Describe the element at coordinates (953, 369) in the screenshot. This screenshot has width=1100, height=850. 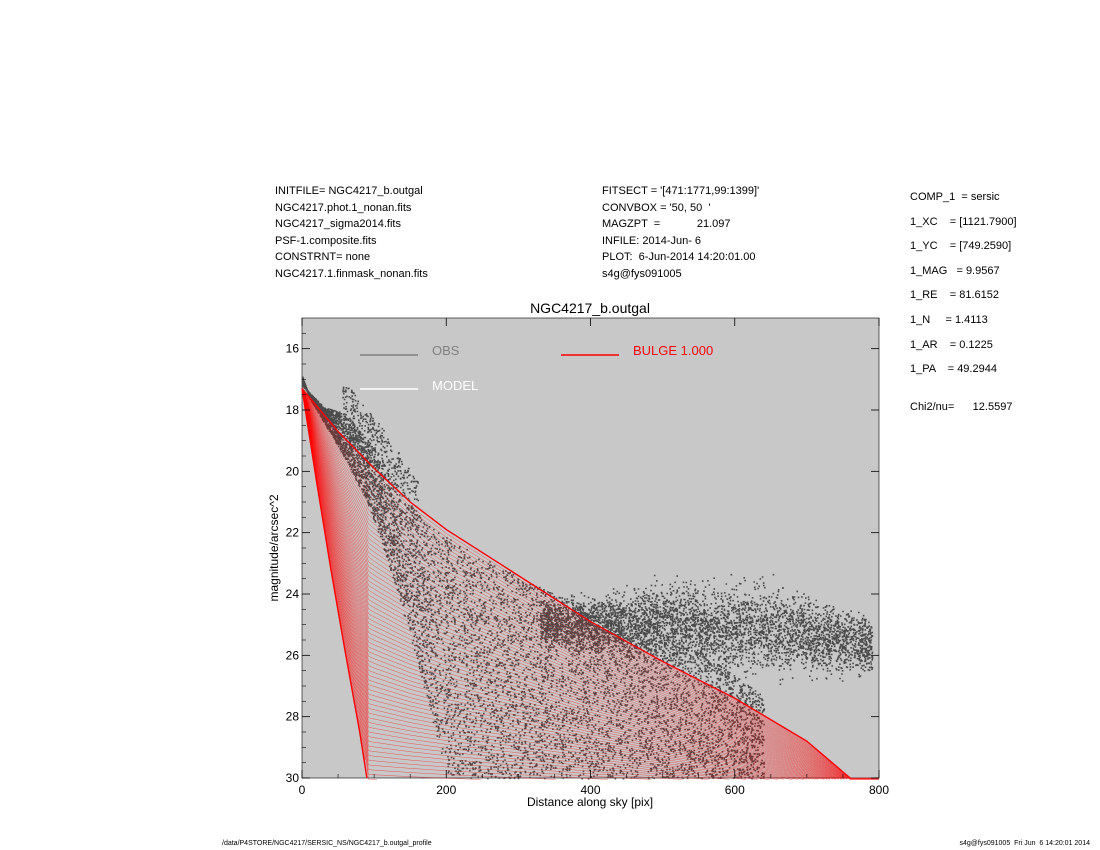
I see `param-pa: 1_PA = 49.2944` at that location.